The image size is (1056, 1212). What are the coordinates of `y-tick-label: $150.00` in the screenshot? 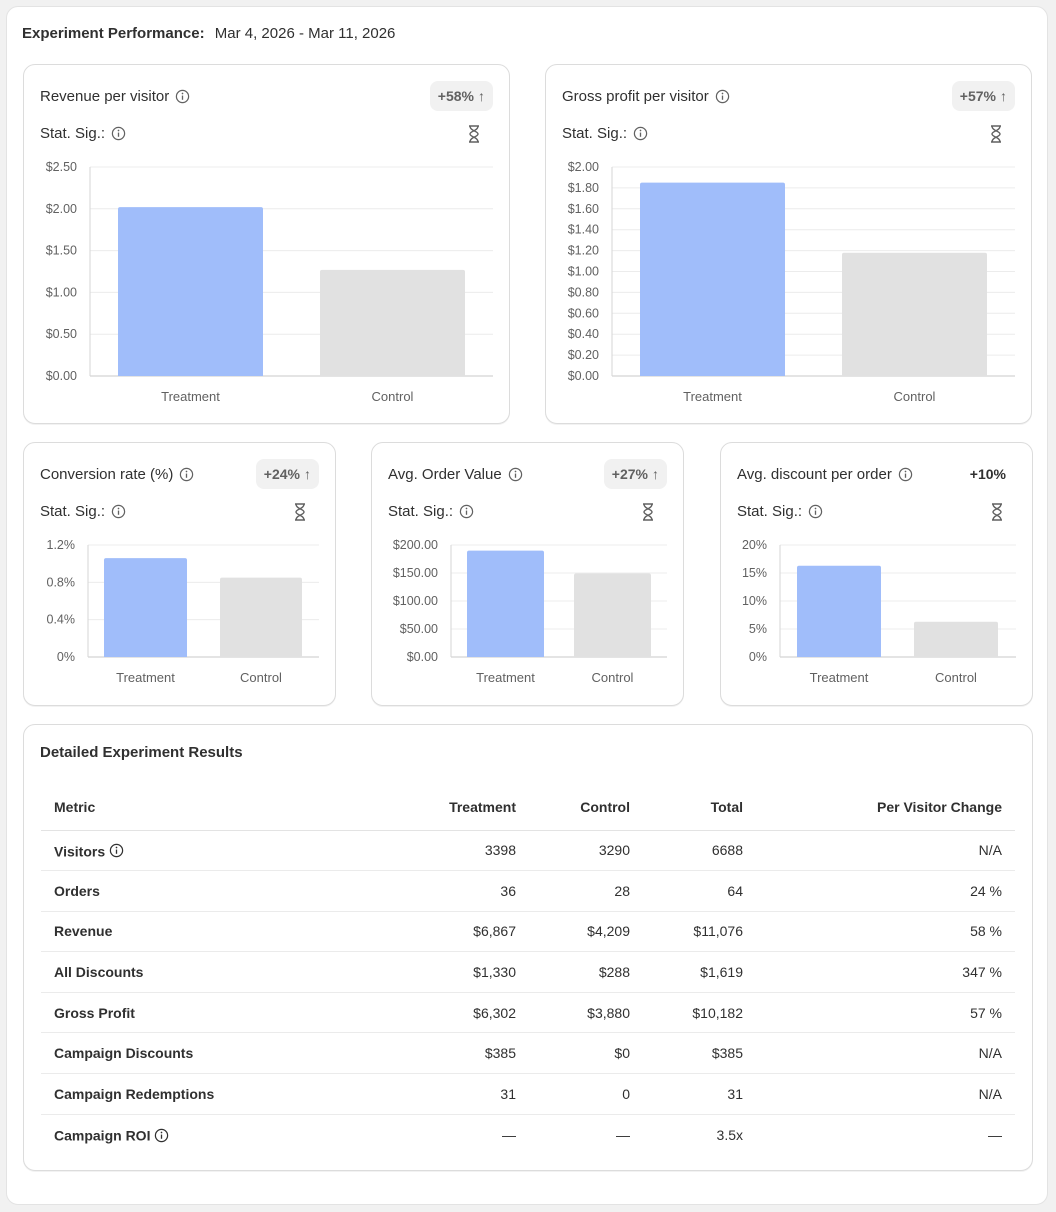 It's located at (415, 573).